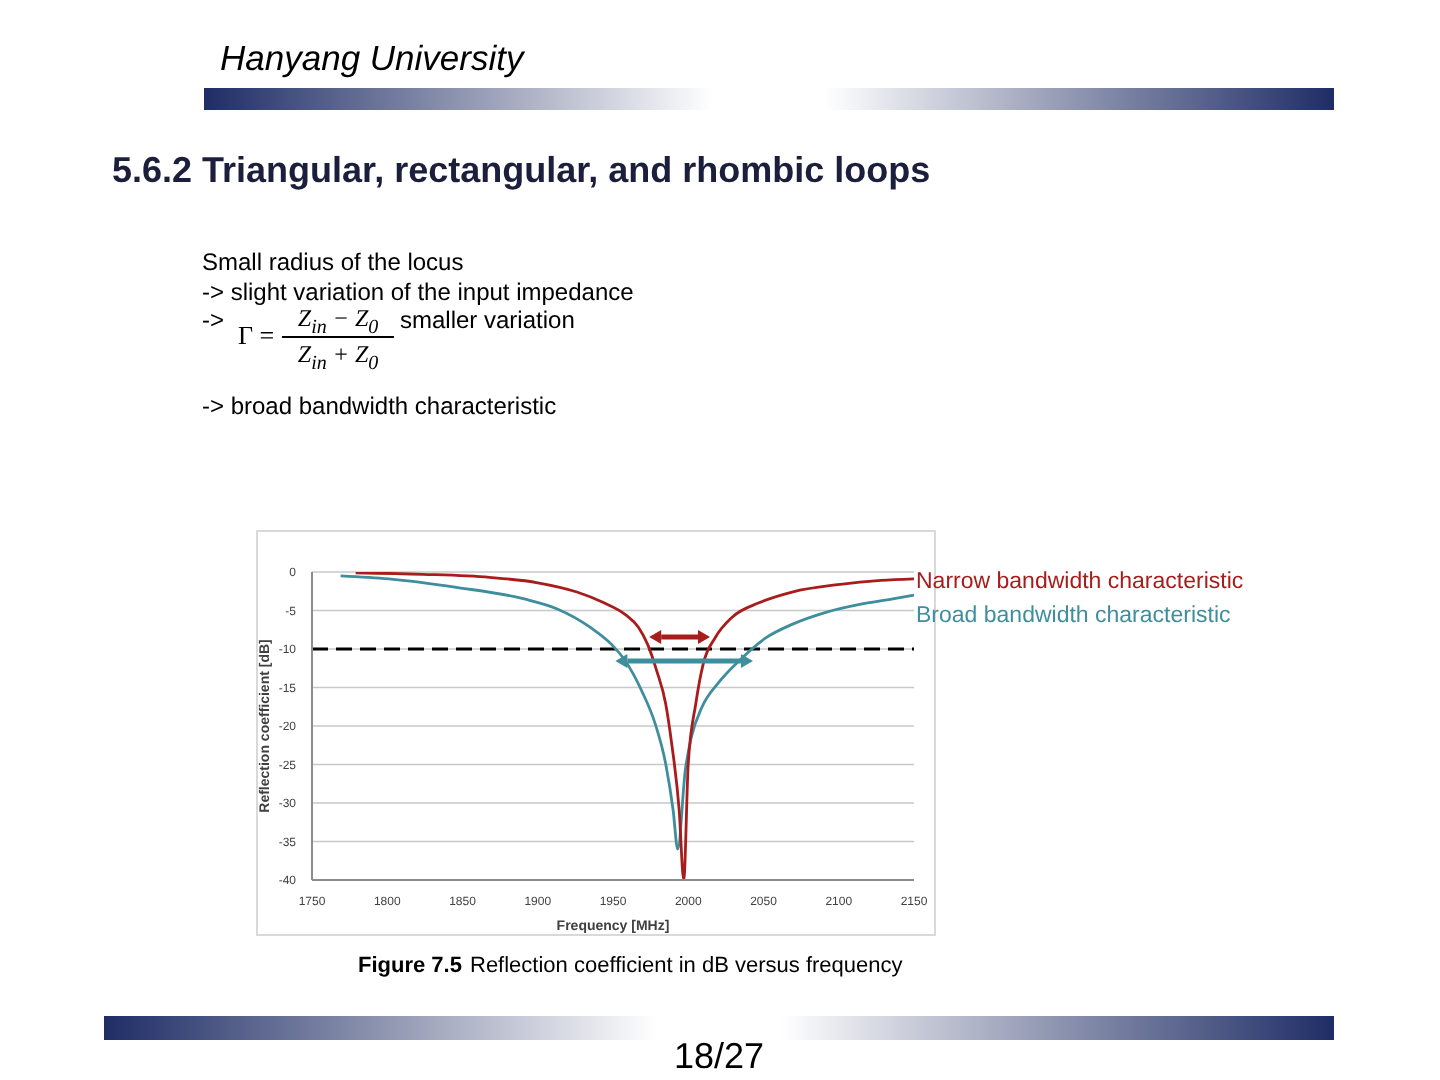 The height and width of the screenshot is (1080, 1440). I want to click on series-label: Broad bandwidth characteristic, so click(1073, 616).